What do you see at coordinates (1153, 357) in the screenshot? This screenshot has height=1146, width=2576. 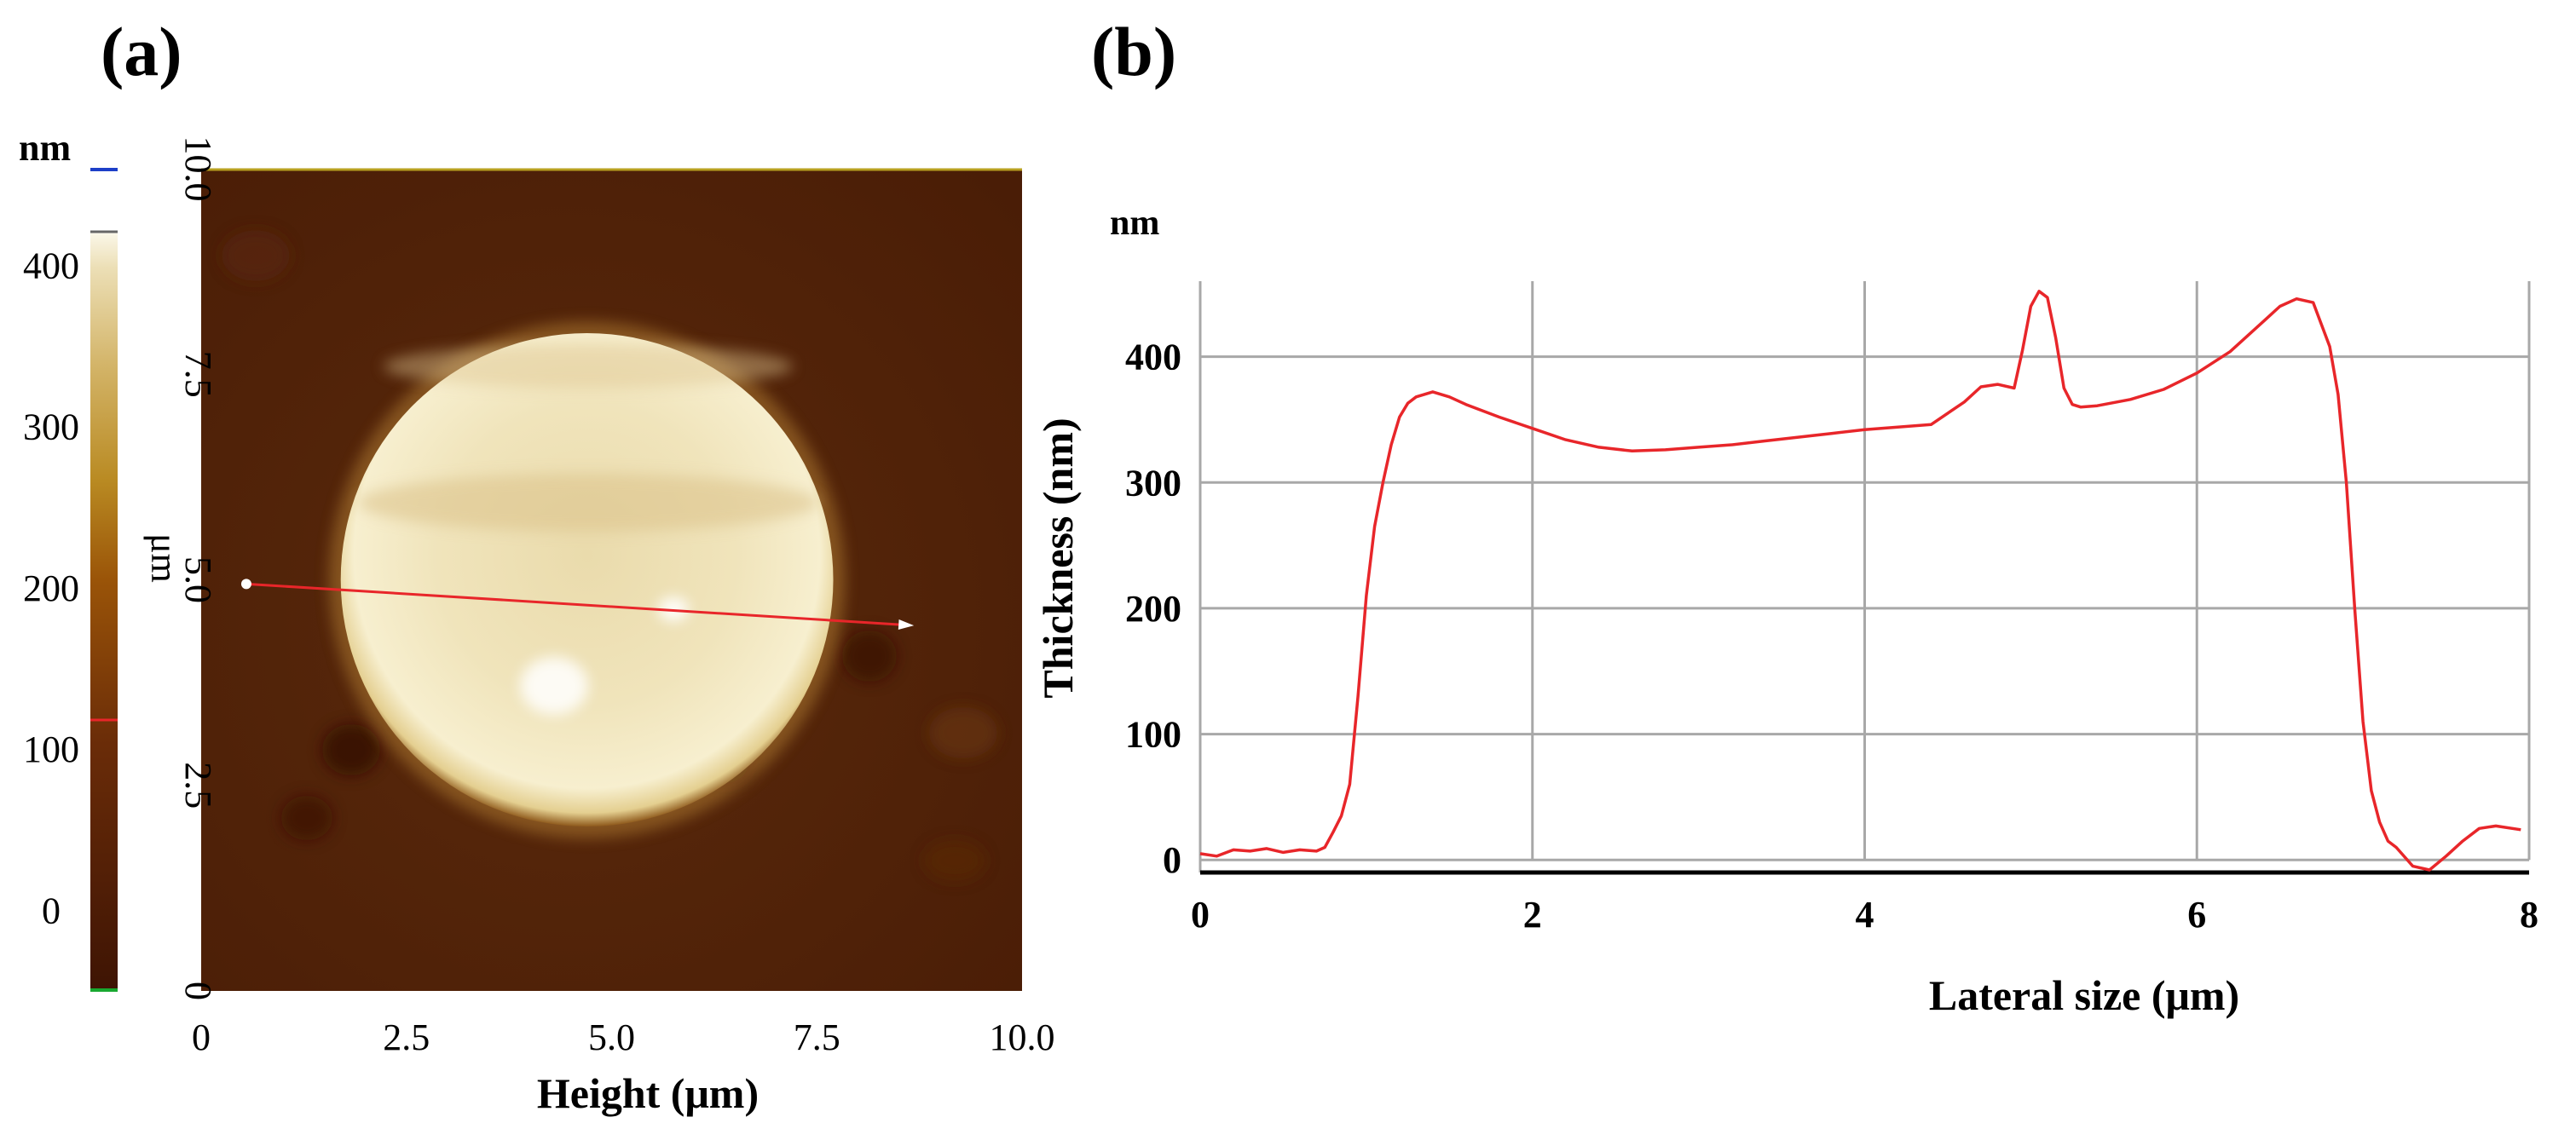 I see `profile-y-tick-label: 400` at bounding box center [1153, 357].